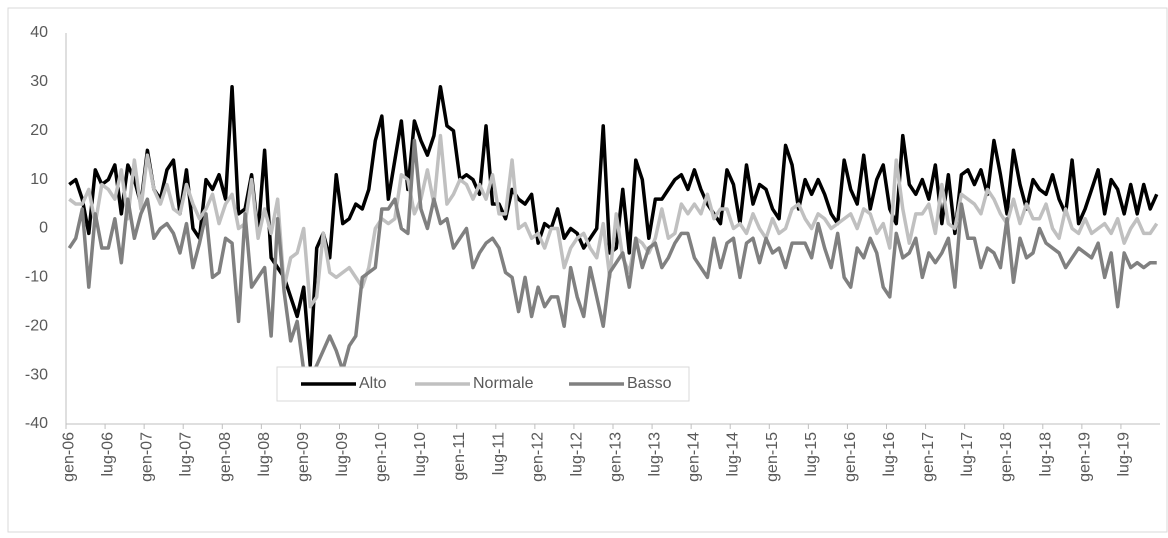 This screenshot has height=538, width=1168. What do you see at coordinates (39, 179) in the screenshot?
I see `y-tick-label: 10` at bounding box center [39, 179].